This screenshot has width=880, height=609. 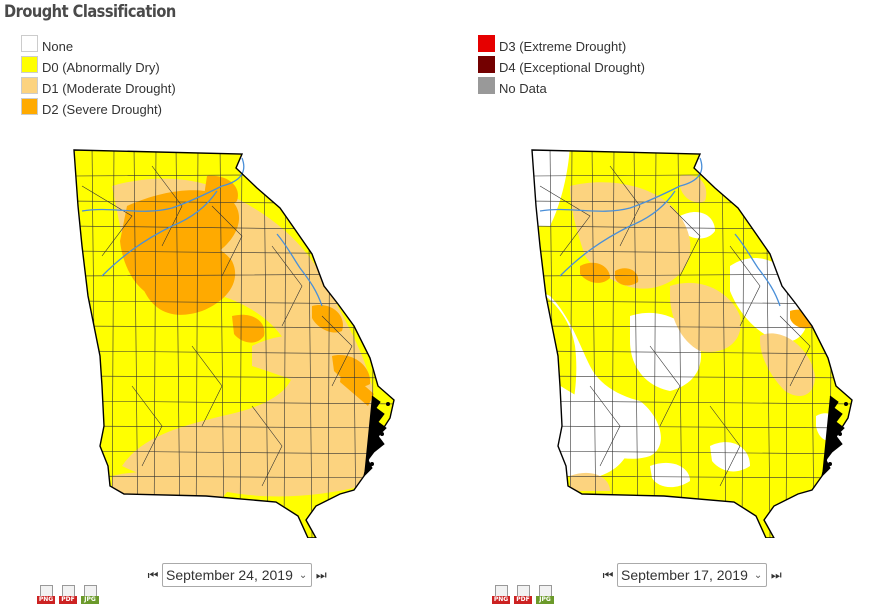 I want to click on date-select-previous: September 17, 2019 ⌄, so click(x=692, y=575).